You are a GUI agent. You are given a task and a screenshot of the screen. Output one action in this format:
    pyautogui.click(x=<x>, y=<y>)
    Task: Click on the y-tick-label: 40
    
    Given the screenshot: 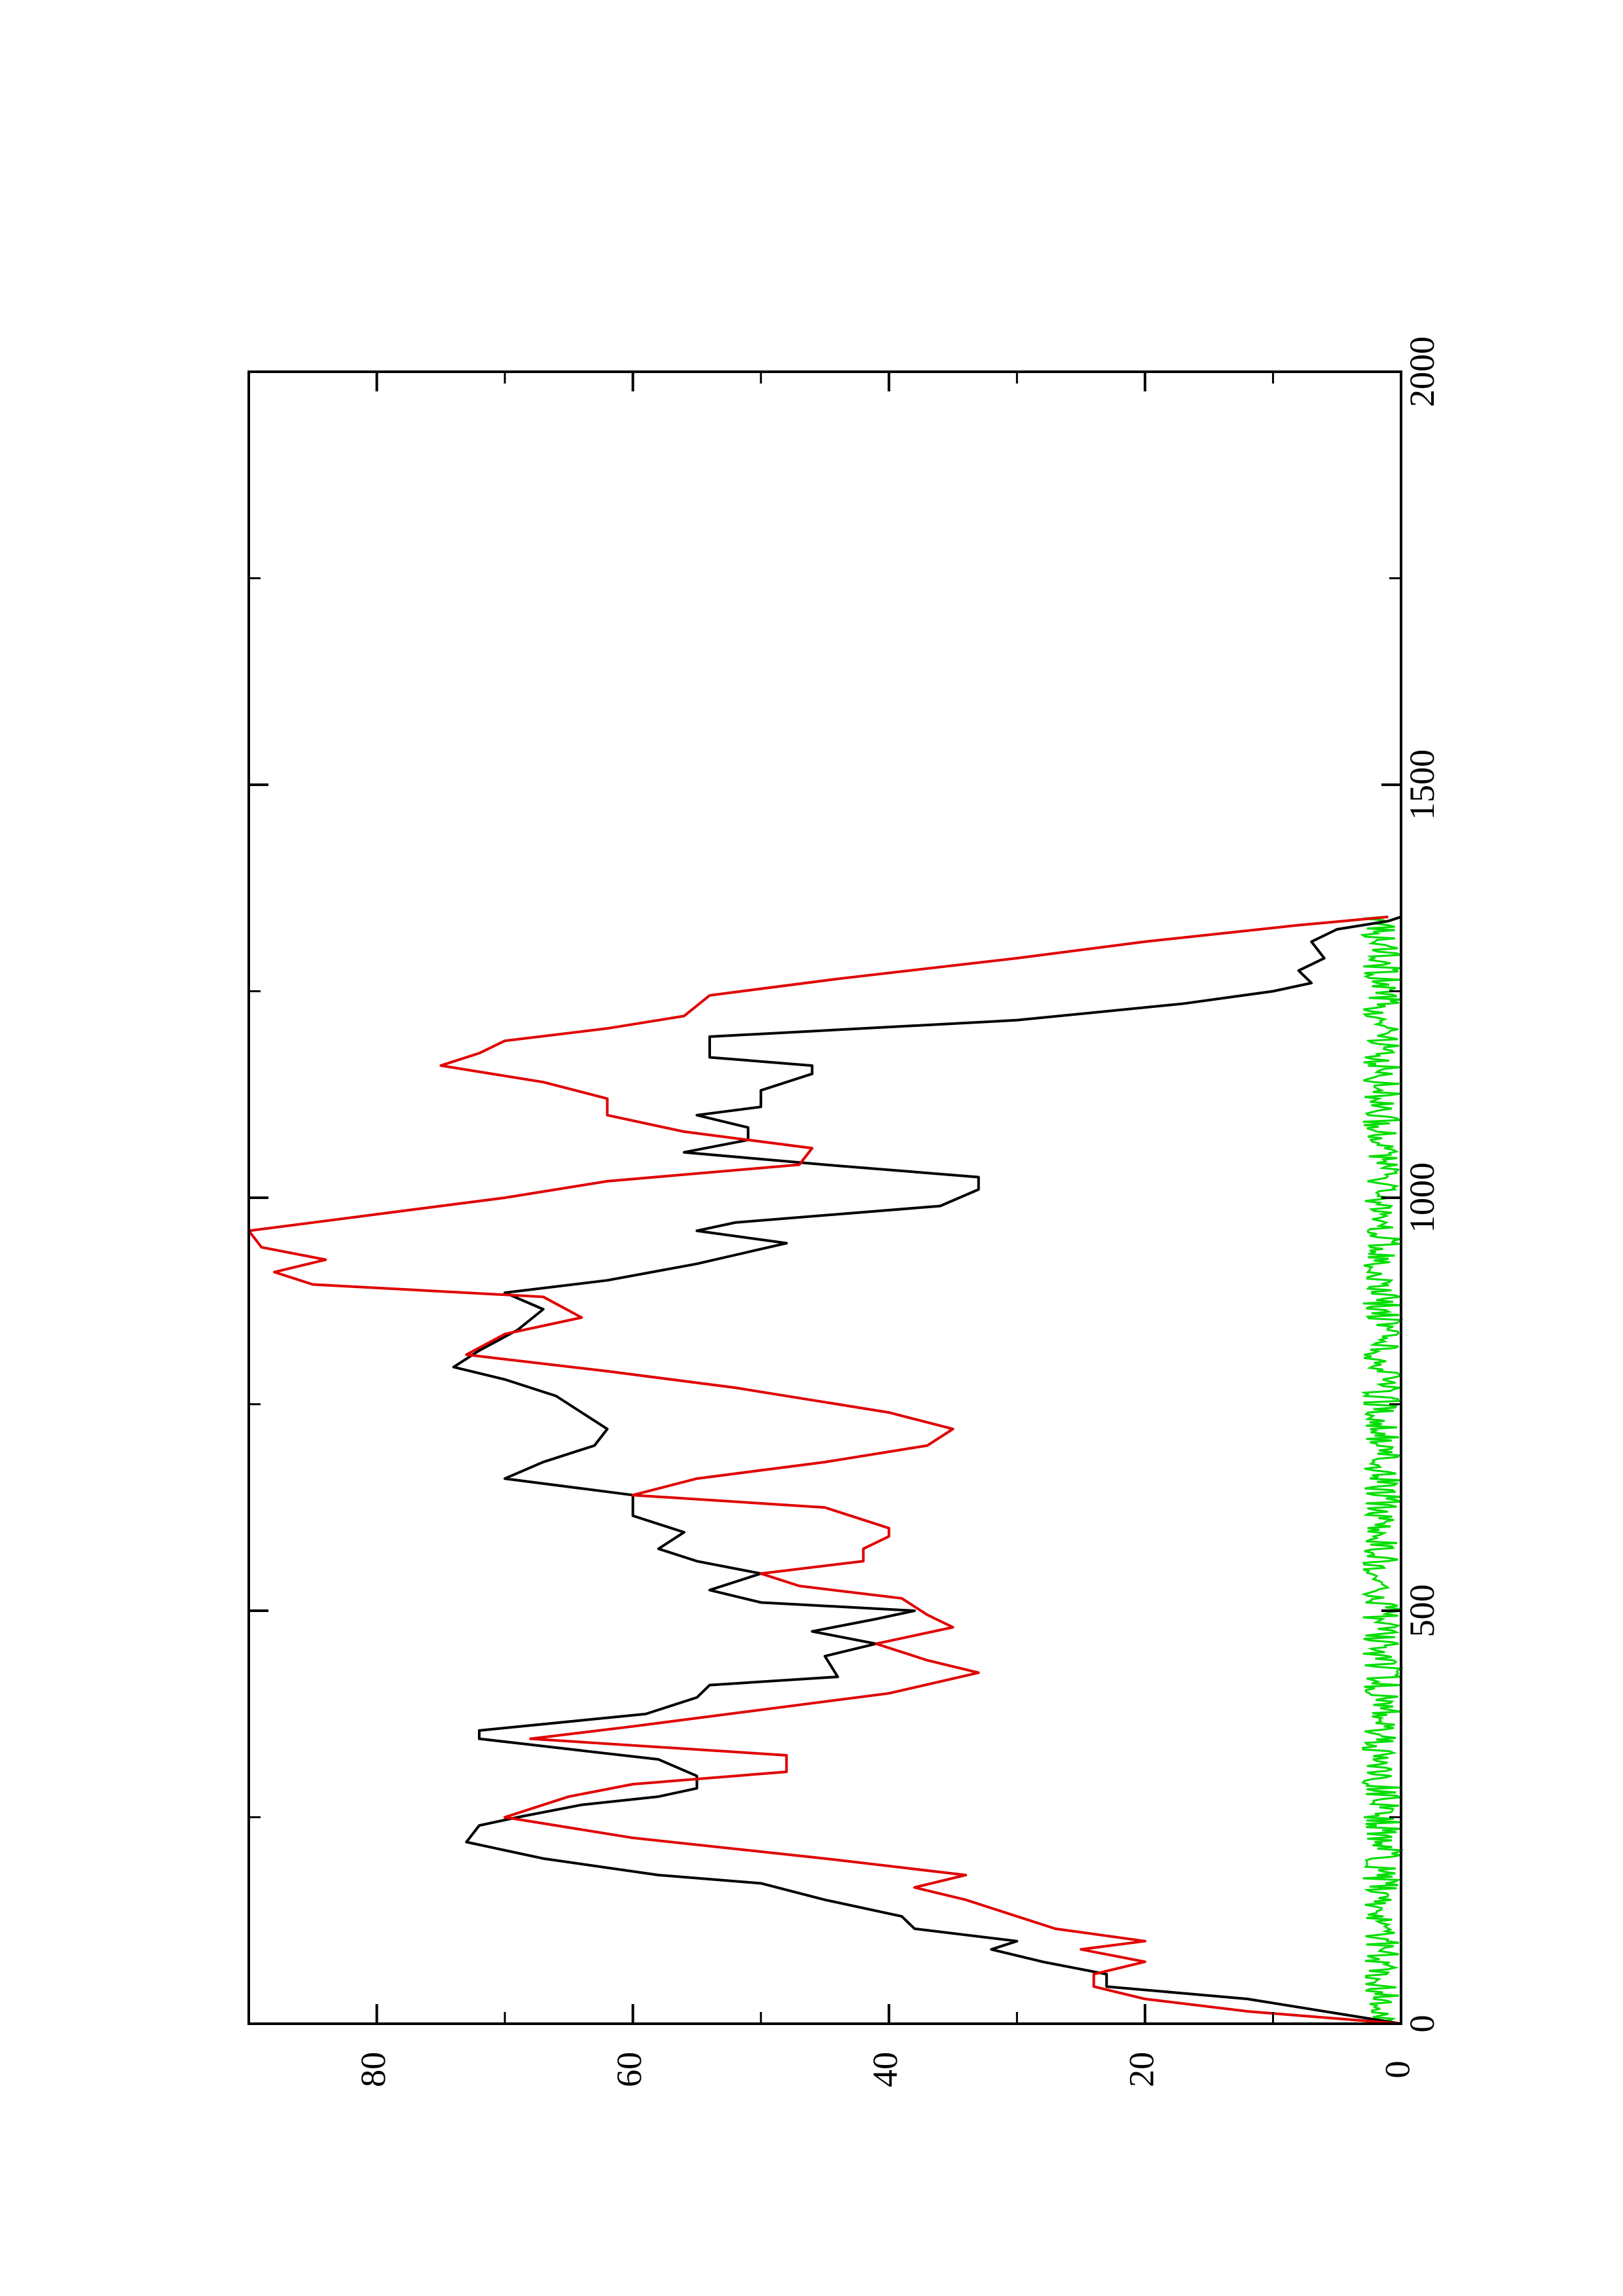 What is the action you would take?
    pyautogui.click(x=885, y=2069)
    